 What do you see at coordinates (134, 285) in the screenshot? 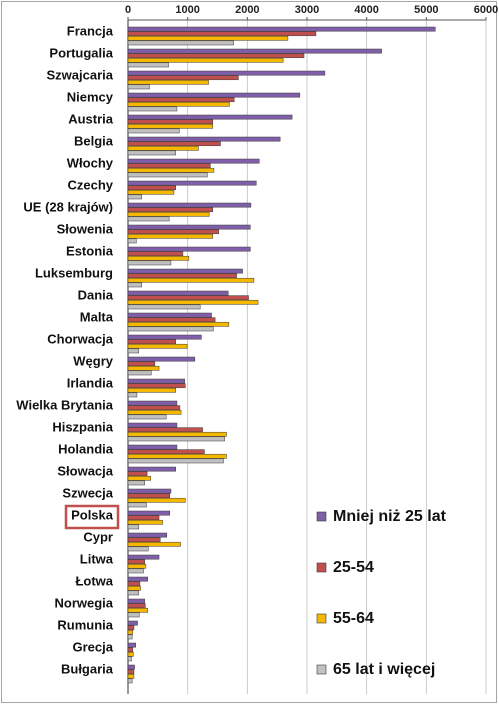
I see `bar-luksemburg-65-lat-i-wiecej` at bounding box center [134, 285].